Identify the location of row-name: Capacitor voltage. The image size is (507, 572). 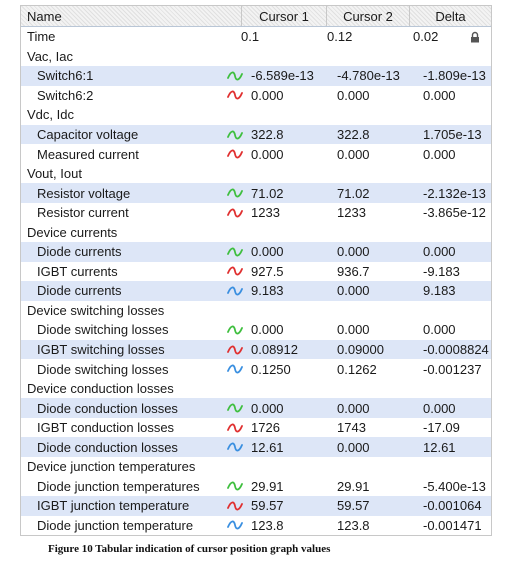
(88, 134).